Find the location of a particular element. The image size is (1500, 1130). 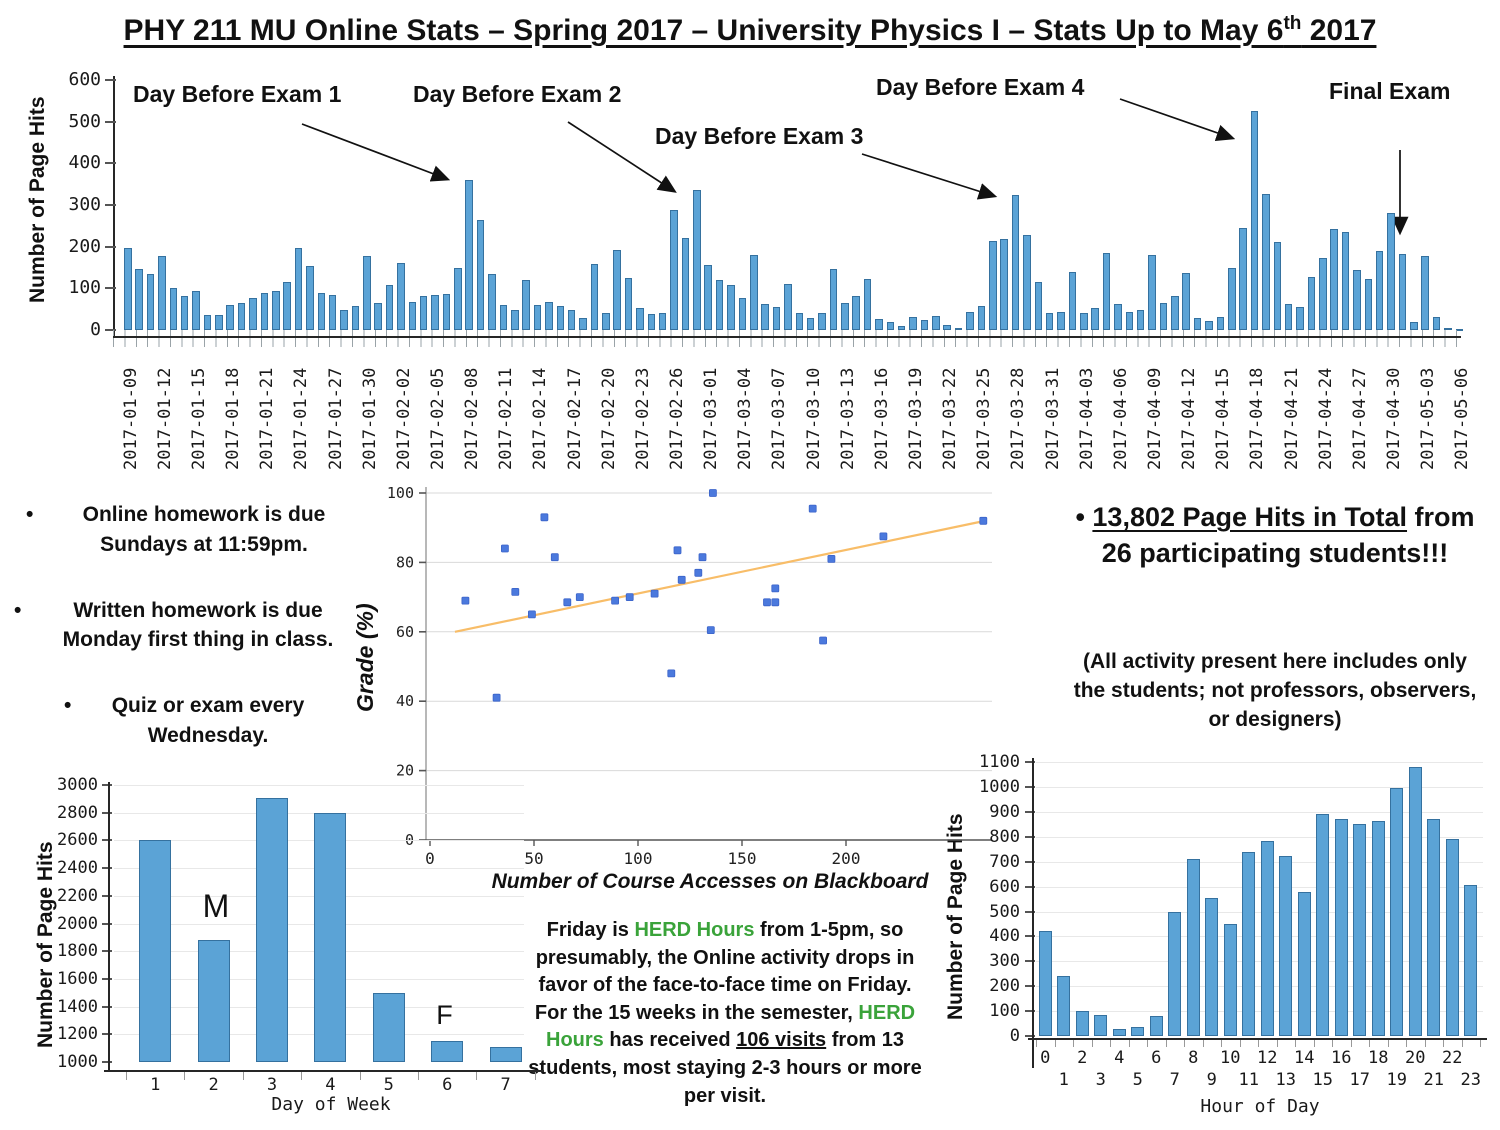

daily-xtick-label: 2017-03-07 is located at coordinates (779, 418).